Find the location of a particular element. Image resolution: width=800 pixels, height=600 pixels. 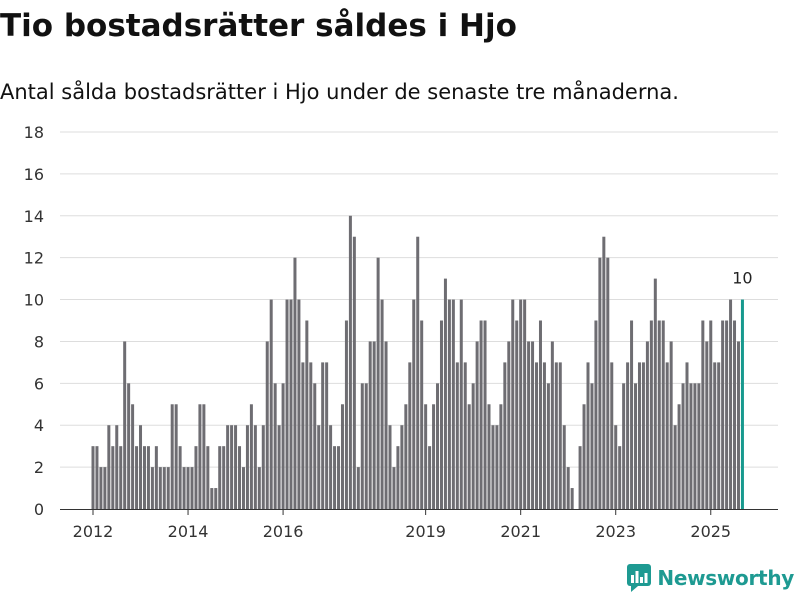

bar-highlight is located at coordinates (742, 404).